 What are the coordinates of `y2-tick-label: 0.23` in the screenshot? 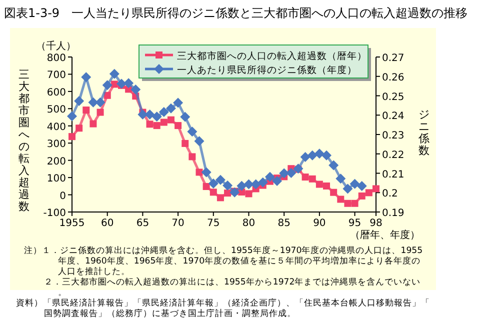 It's located at (393, 136).